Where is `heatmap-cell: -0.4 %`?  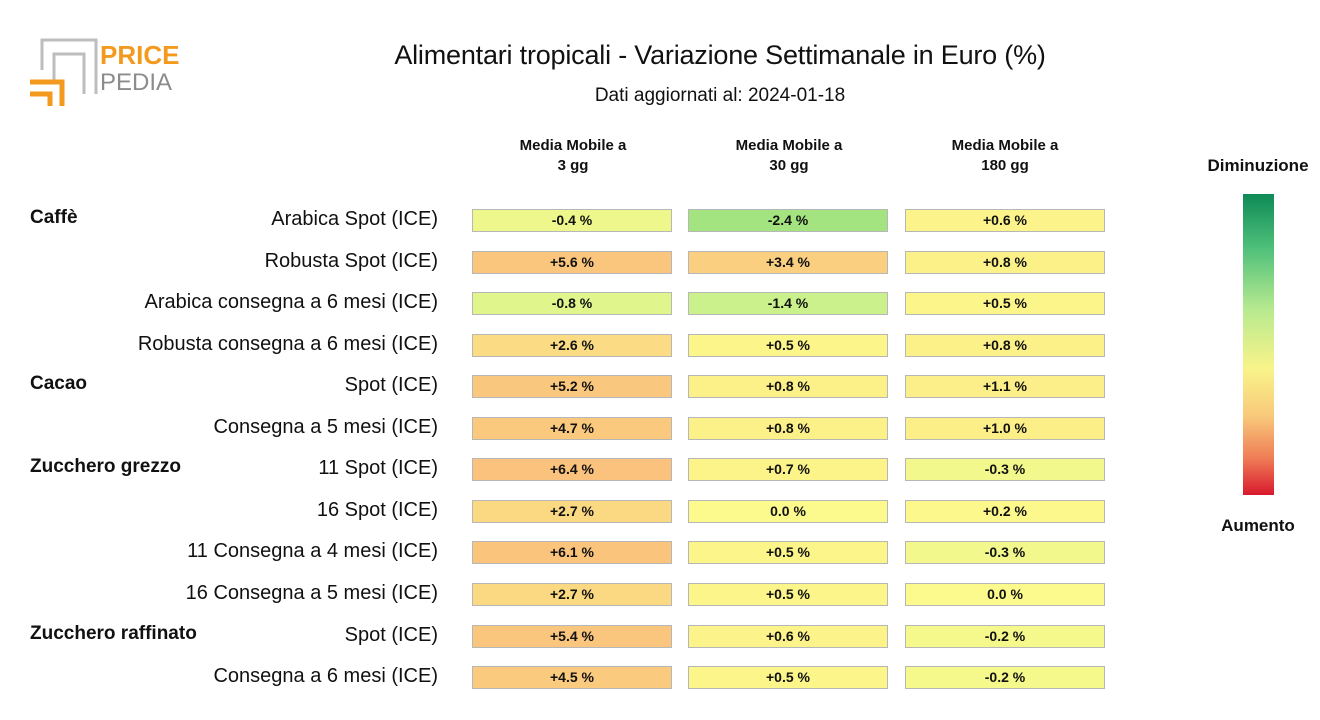 heatmap-cell: -0.4 % is located at coordinates (572, 220).